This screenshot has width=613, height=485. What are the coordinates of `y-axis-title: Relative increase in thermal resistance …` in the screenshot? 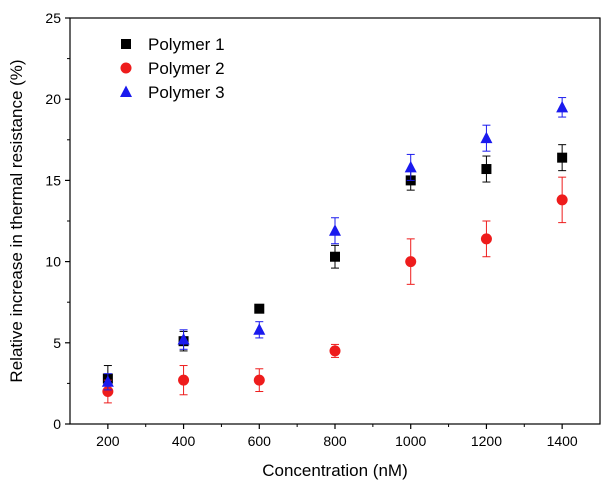 It's located at (16, 220).